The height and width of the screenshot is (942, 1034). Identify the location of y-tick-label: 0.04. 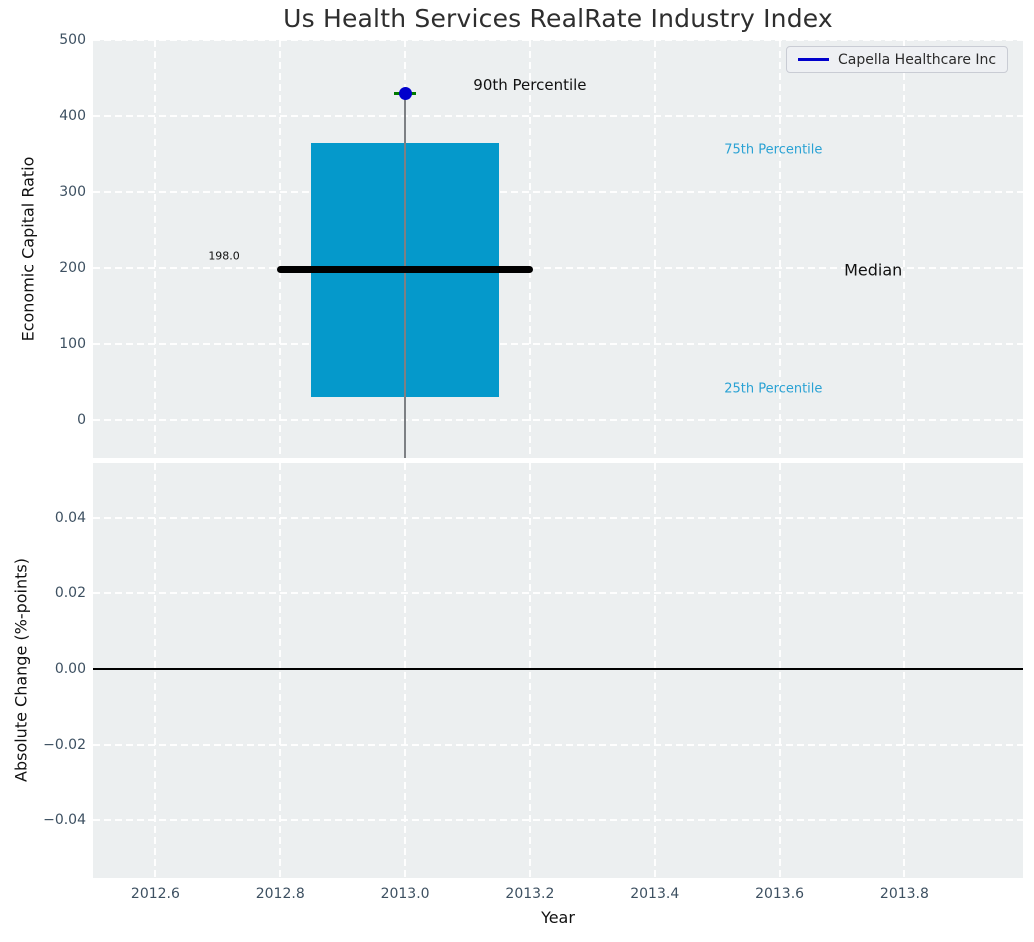
(70, 517).